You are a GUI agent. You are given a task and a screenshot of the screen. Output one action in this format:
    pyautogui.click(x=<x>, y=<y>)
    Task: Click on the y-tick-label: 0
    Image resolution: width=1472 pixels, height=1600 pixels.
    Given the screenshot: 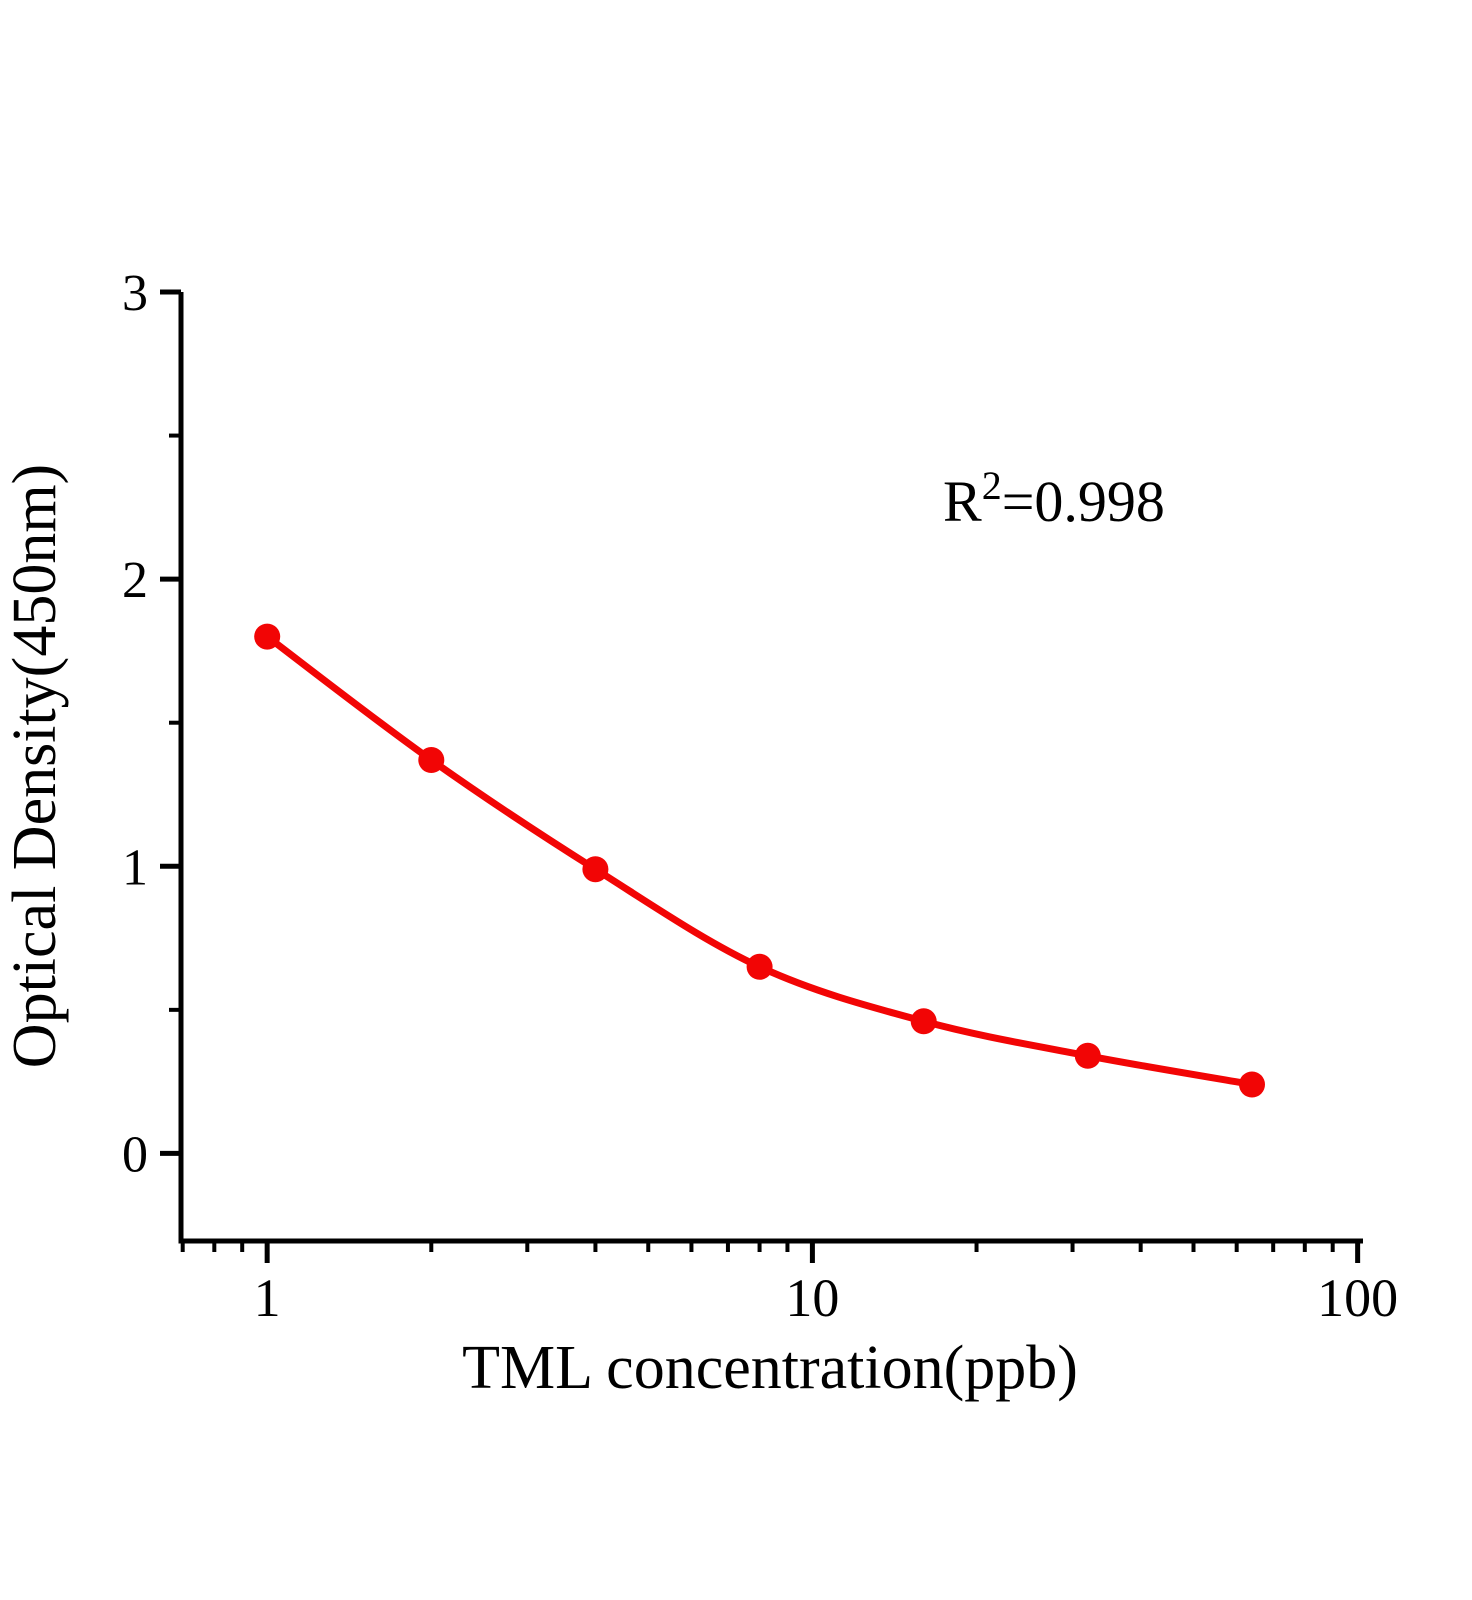 What is the action you would take?
    pyautogui.click(x=135, y=1154)
    